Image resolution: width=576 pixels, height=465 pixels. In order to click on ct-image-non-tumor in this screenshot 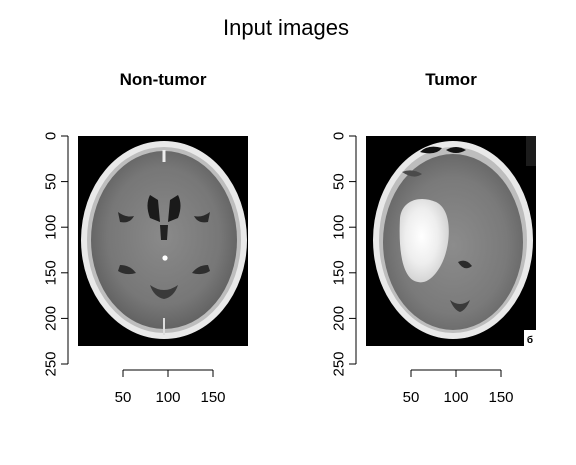, I will do `click(163, 241)`.